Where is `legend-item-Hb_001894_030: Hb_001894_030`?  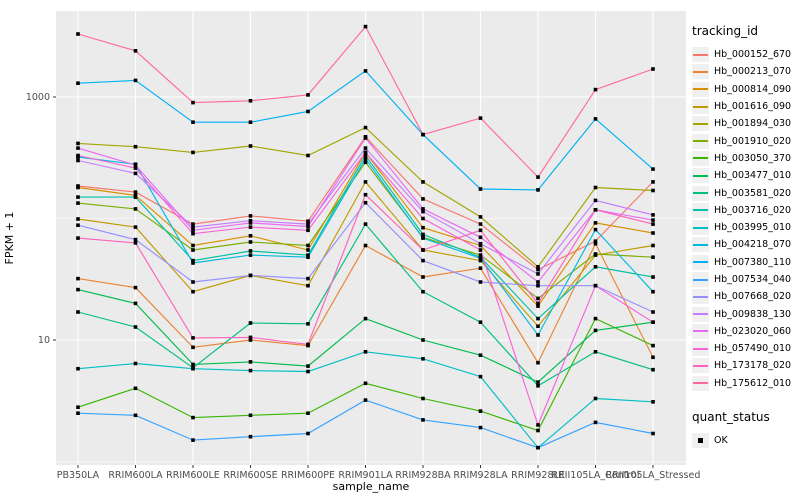 legend-item-Hb_001894_030: Hb_001894_030 is located at coordinates (746, 123).